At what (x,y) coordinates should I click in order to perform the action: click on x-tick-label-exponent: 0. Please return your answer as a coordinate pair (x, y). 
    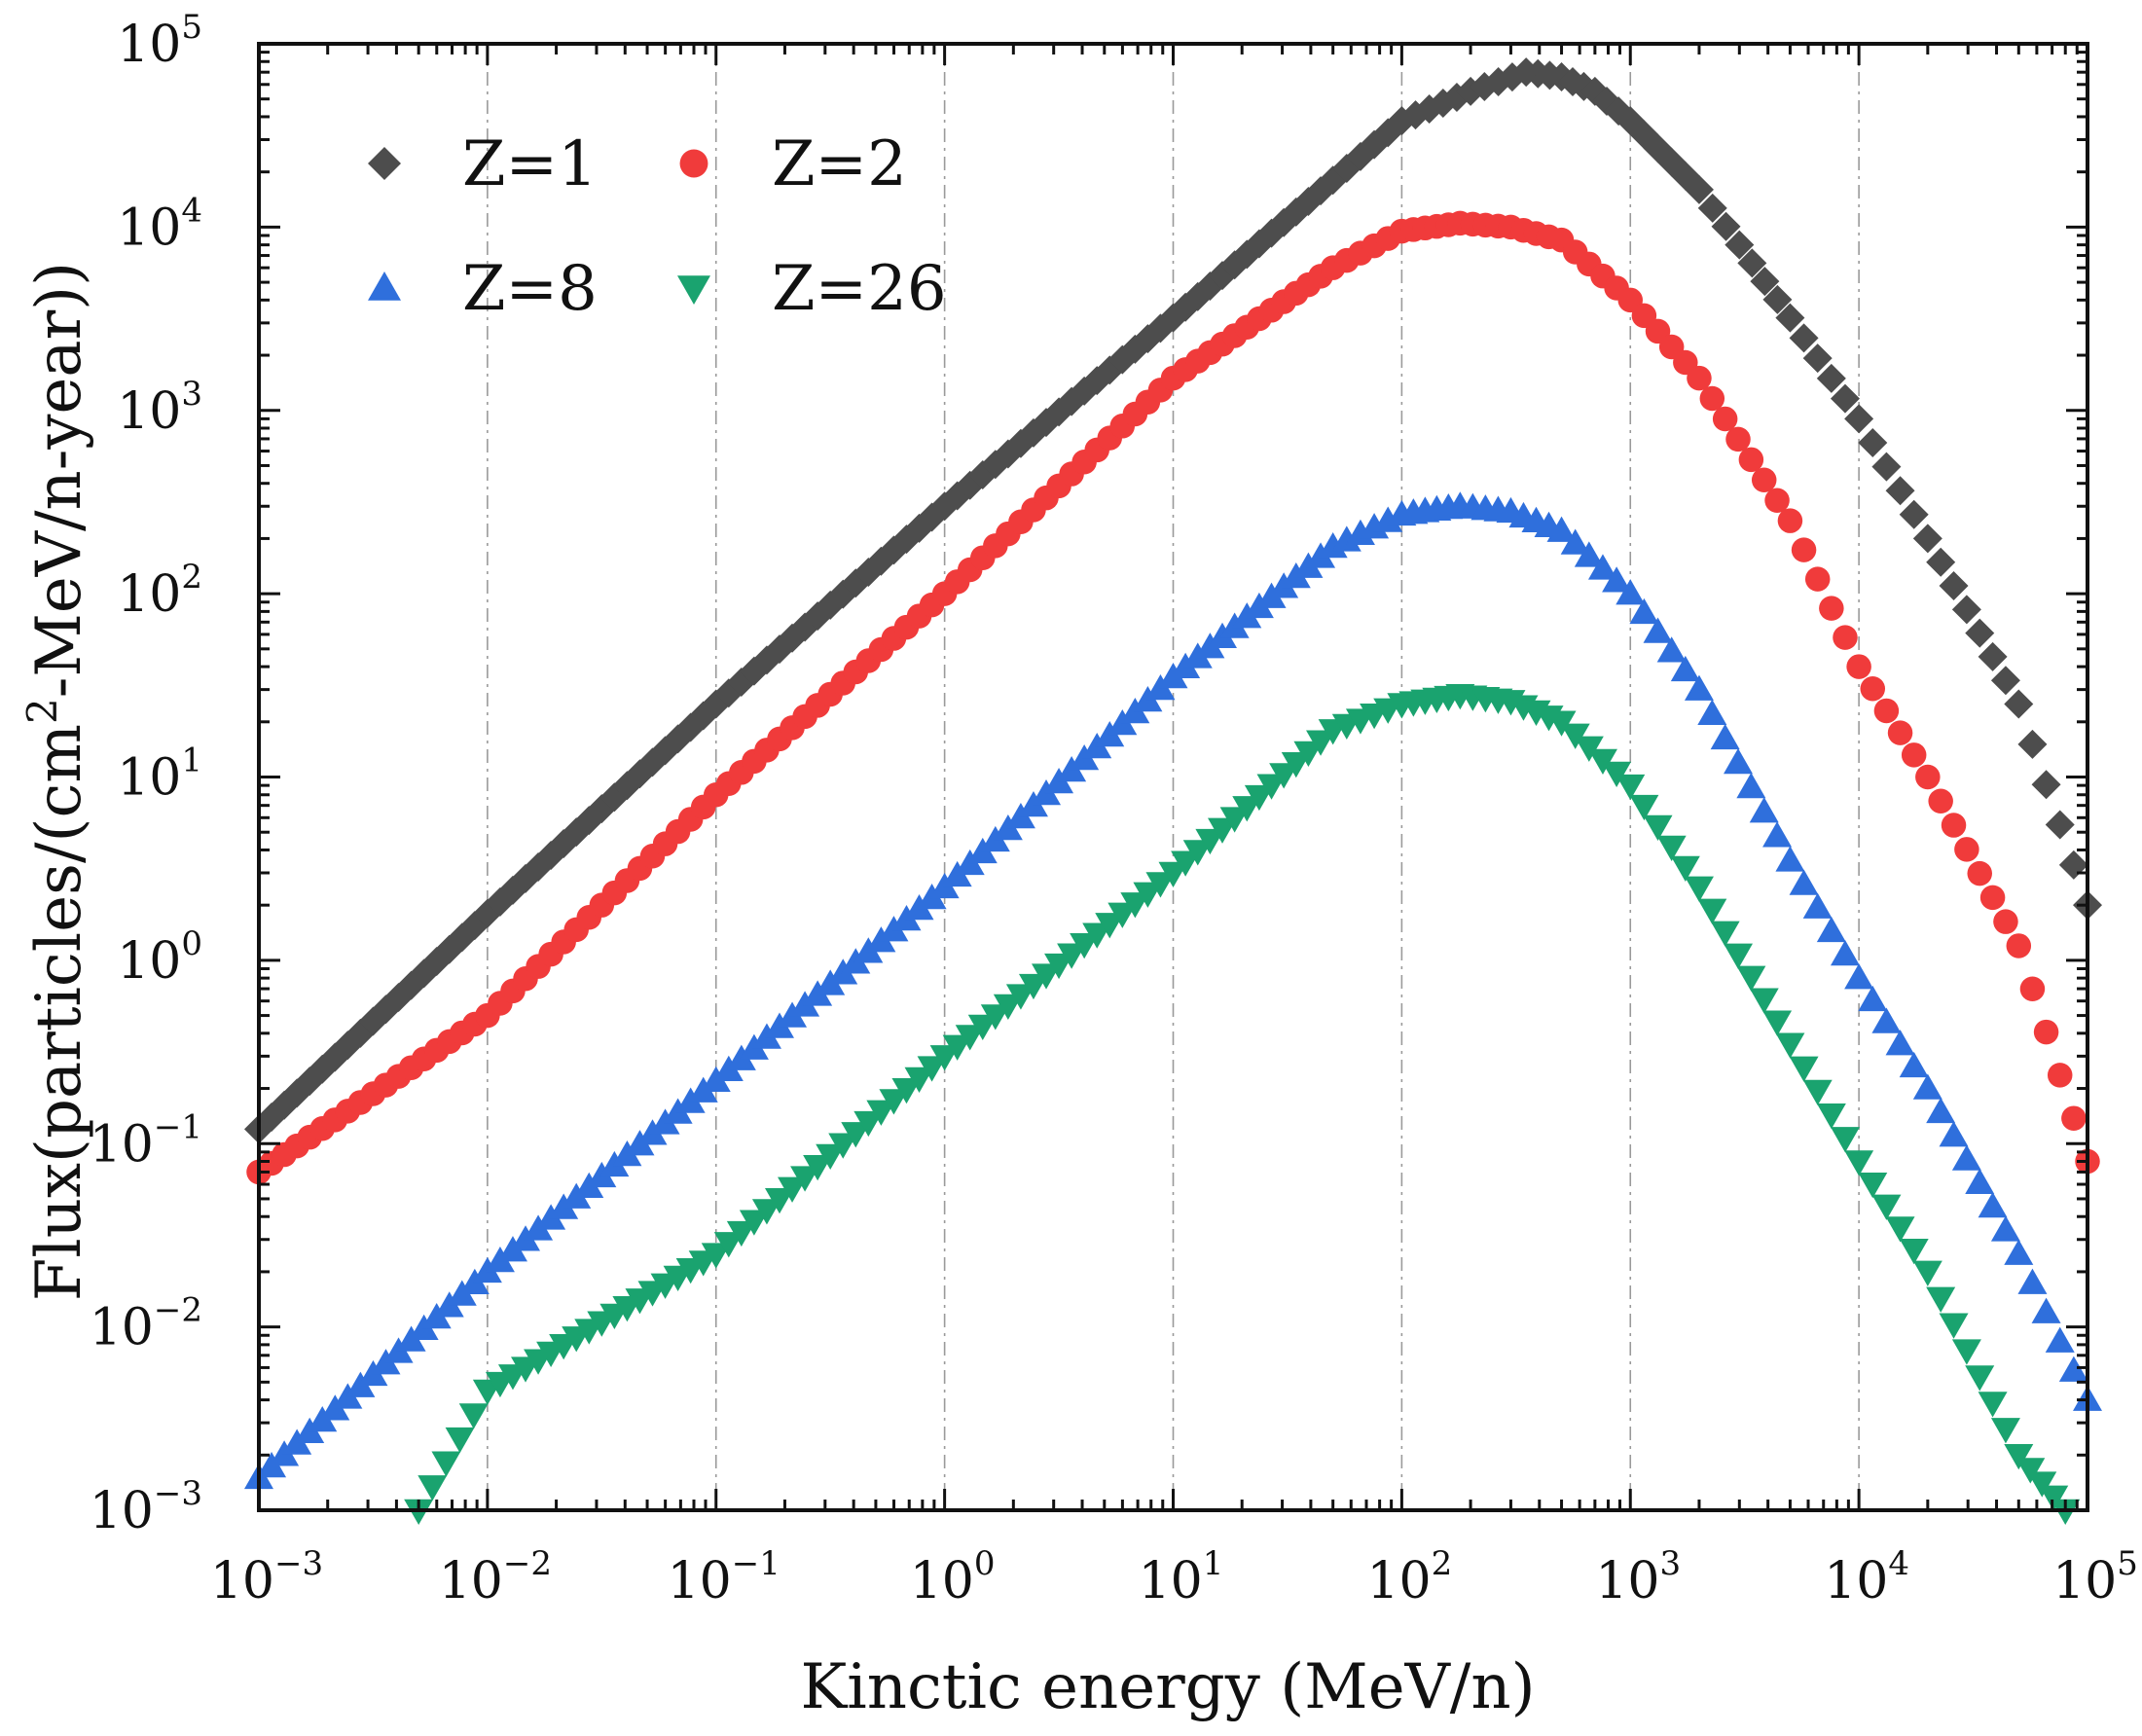
    Looking at the image, I should click on (985, 1563).